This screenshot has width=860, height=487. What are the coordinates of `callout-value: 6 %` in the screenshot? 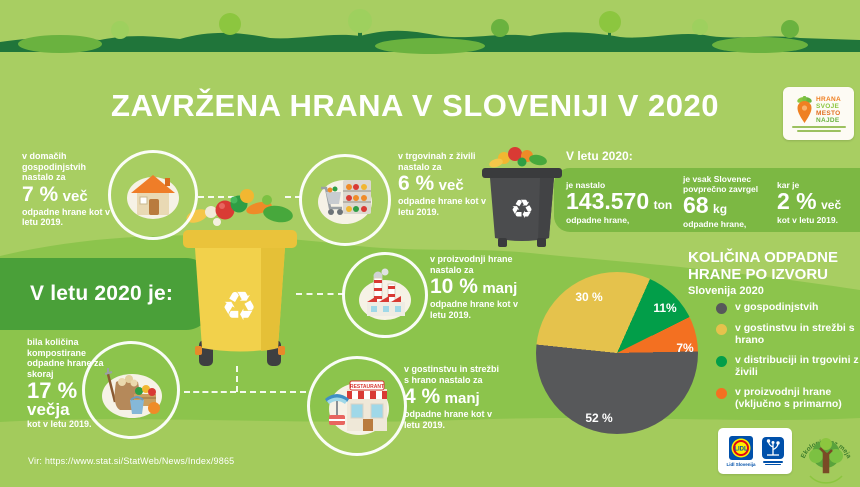 It's located at (416, 183).